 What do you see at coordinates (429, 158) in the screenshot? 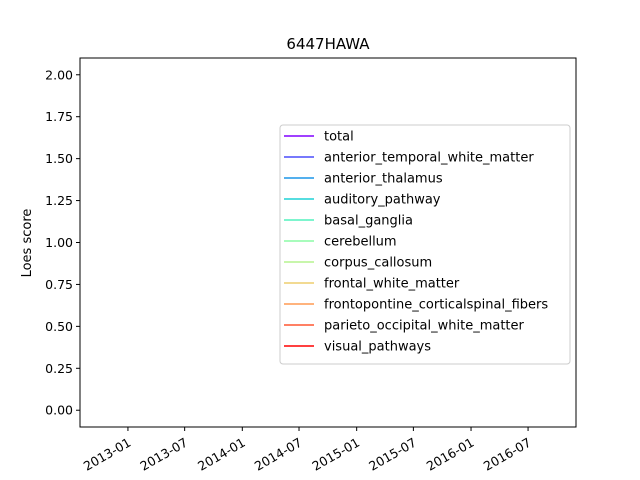
I see `legend-entry: anterior_temporal_white_matter` at bounding box center [429, 158].